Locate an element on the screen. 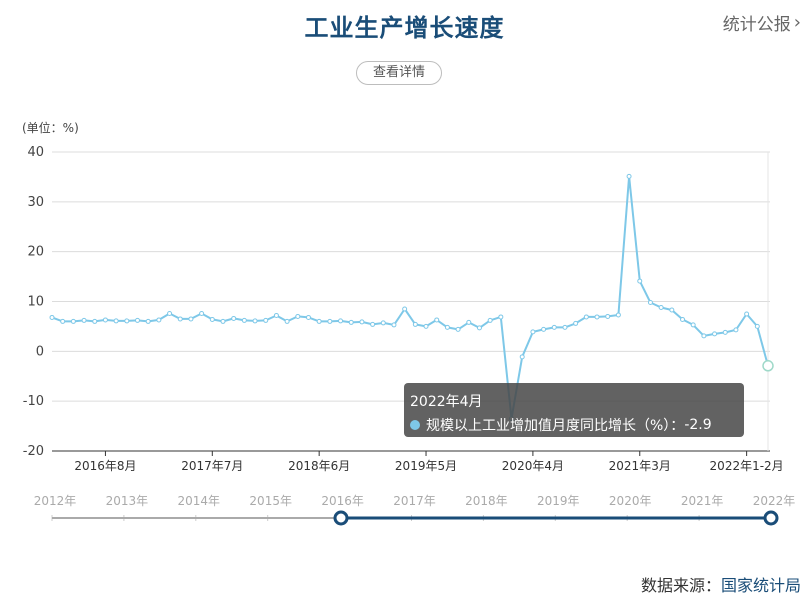  slider-year-label: 2021年 is located at coordinates (702, 501).